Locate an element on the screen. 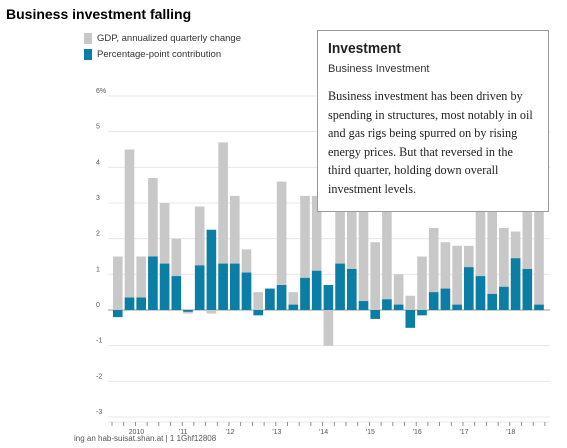  legend-label-contribution: Percentage-point contribution is located at coordinates (159, 54).